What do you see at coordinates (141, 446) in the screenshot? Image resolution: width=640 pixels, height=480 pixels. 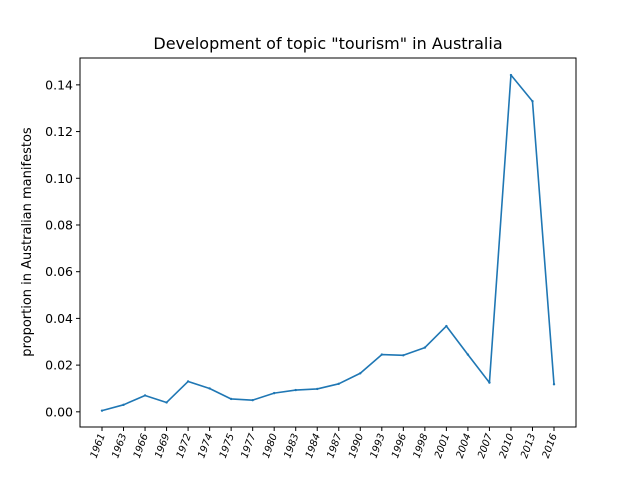 I see `x-tick-label: 1966` at bounding box center [141, 446].